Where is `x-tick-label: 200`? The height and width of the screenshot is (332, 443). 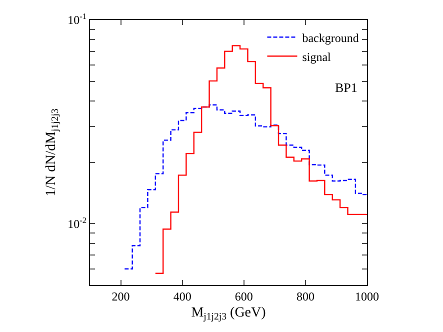 x-tick-label: 200 is located at coordinates (121, 296).